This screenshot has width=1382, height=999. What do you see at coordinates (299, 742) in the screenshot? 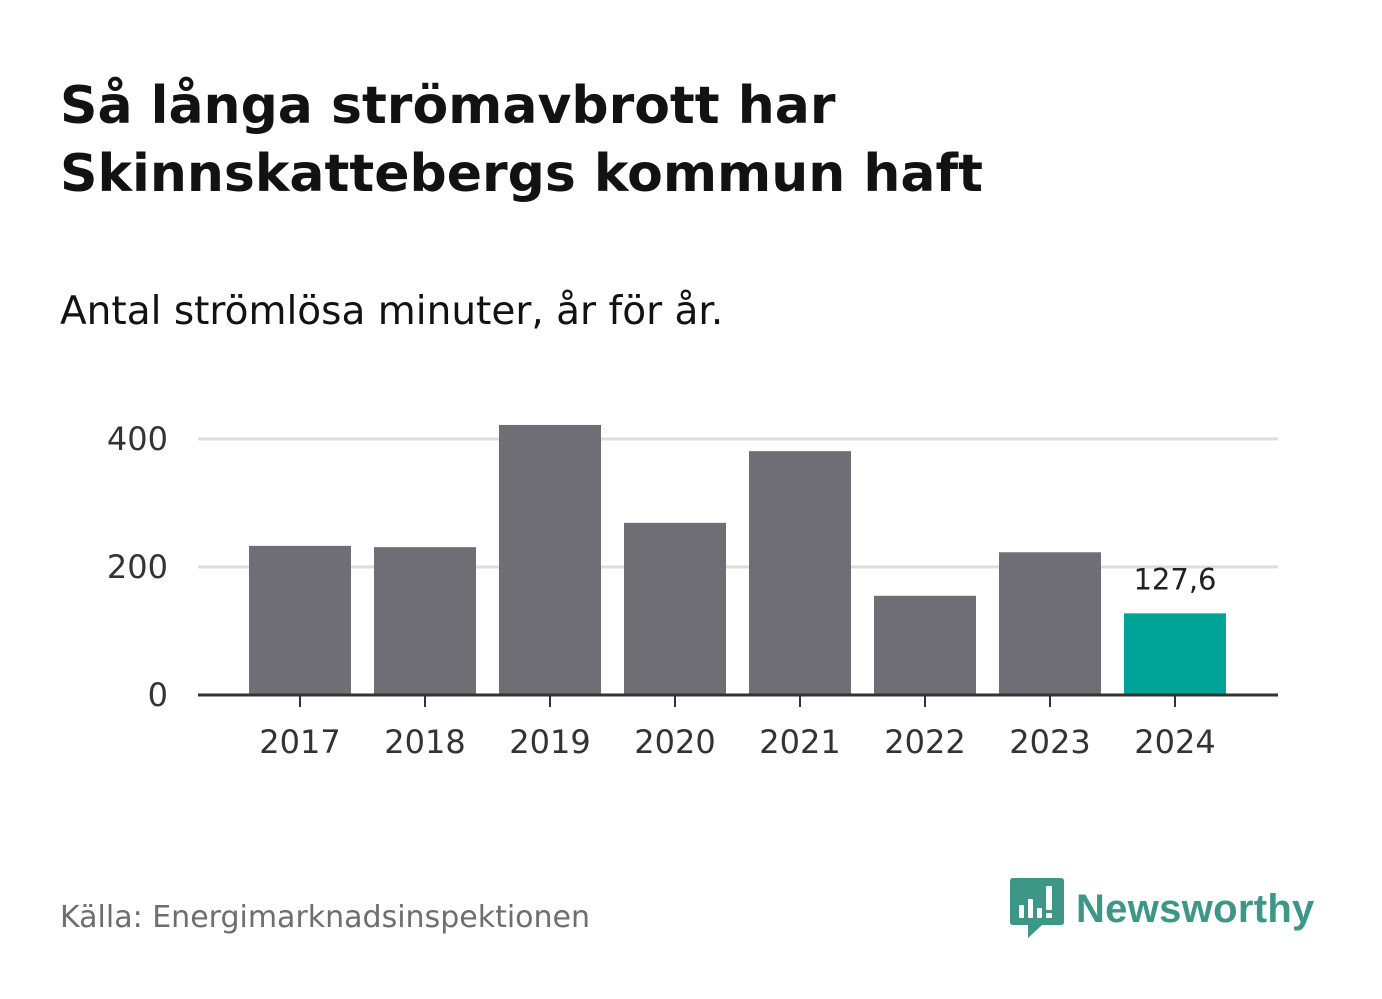
I see `x-tick-label: 2017` at bounding box center [299, 742].